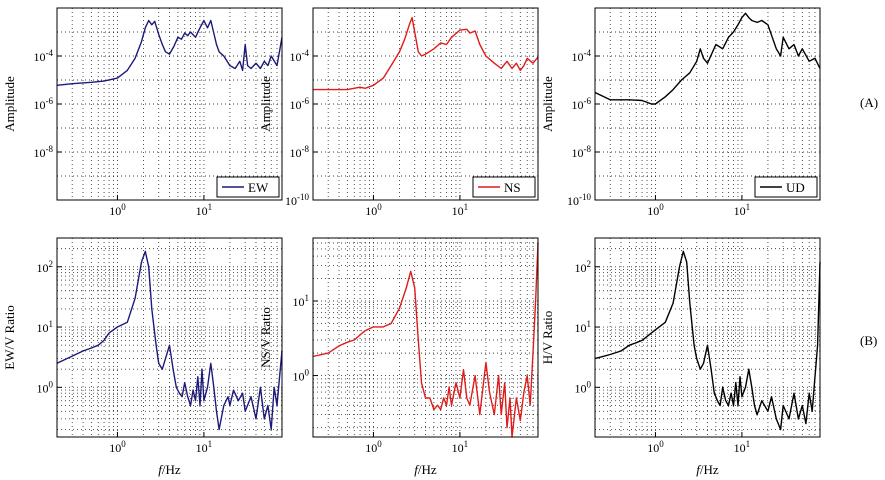 This screenshot has height=480, width=885. I want to click on chart-0-2-y-tick-label: 10⁻⁴, so click(582, 56).